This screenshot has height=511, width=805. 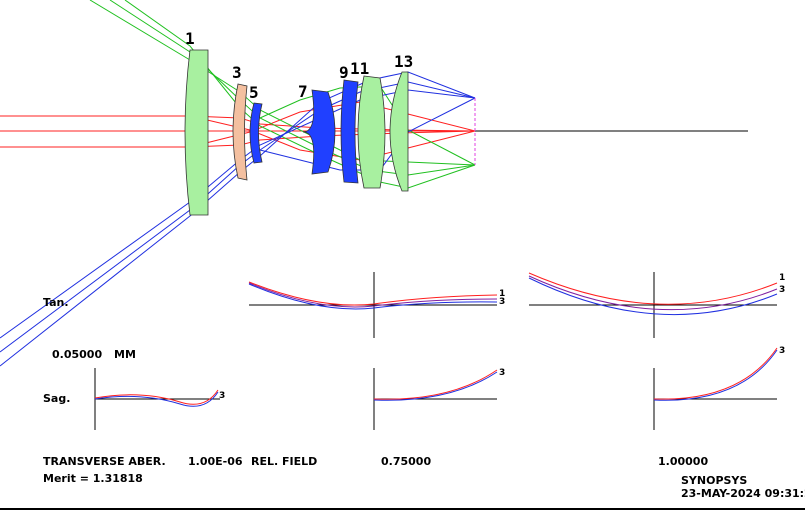 What do you see at coordinates (56, 302) in the screenshot?
I see `tan-label: Tan.` at bounding box center [56, 302].